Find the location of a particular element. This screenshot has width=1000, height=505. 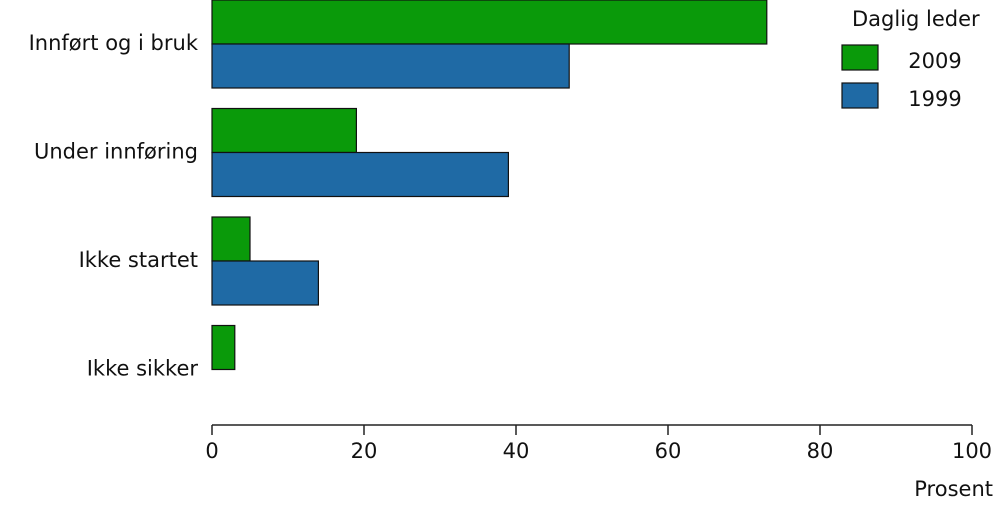

x-tick-label: 40 is located at coordinates (516, 451).